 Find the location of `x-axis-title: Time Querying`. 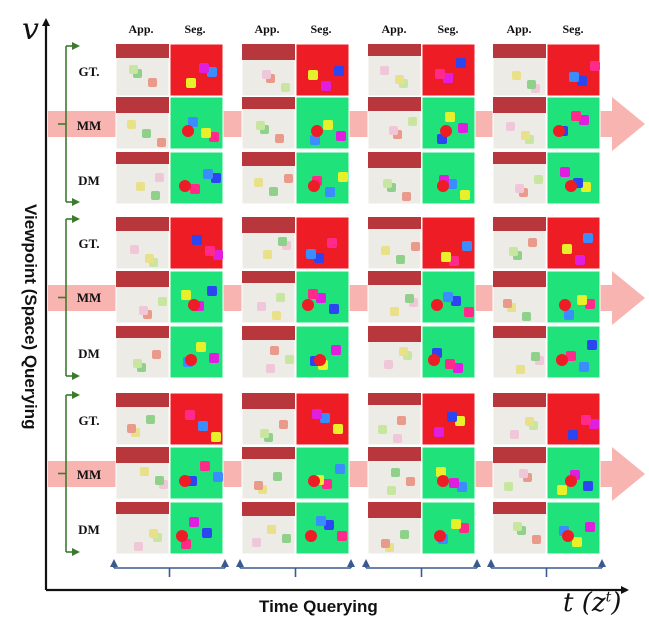

x-axis-title: Time Querying is located at coordinates (318, 606).